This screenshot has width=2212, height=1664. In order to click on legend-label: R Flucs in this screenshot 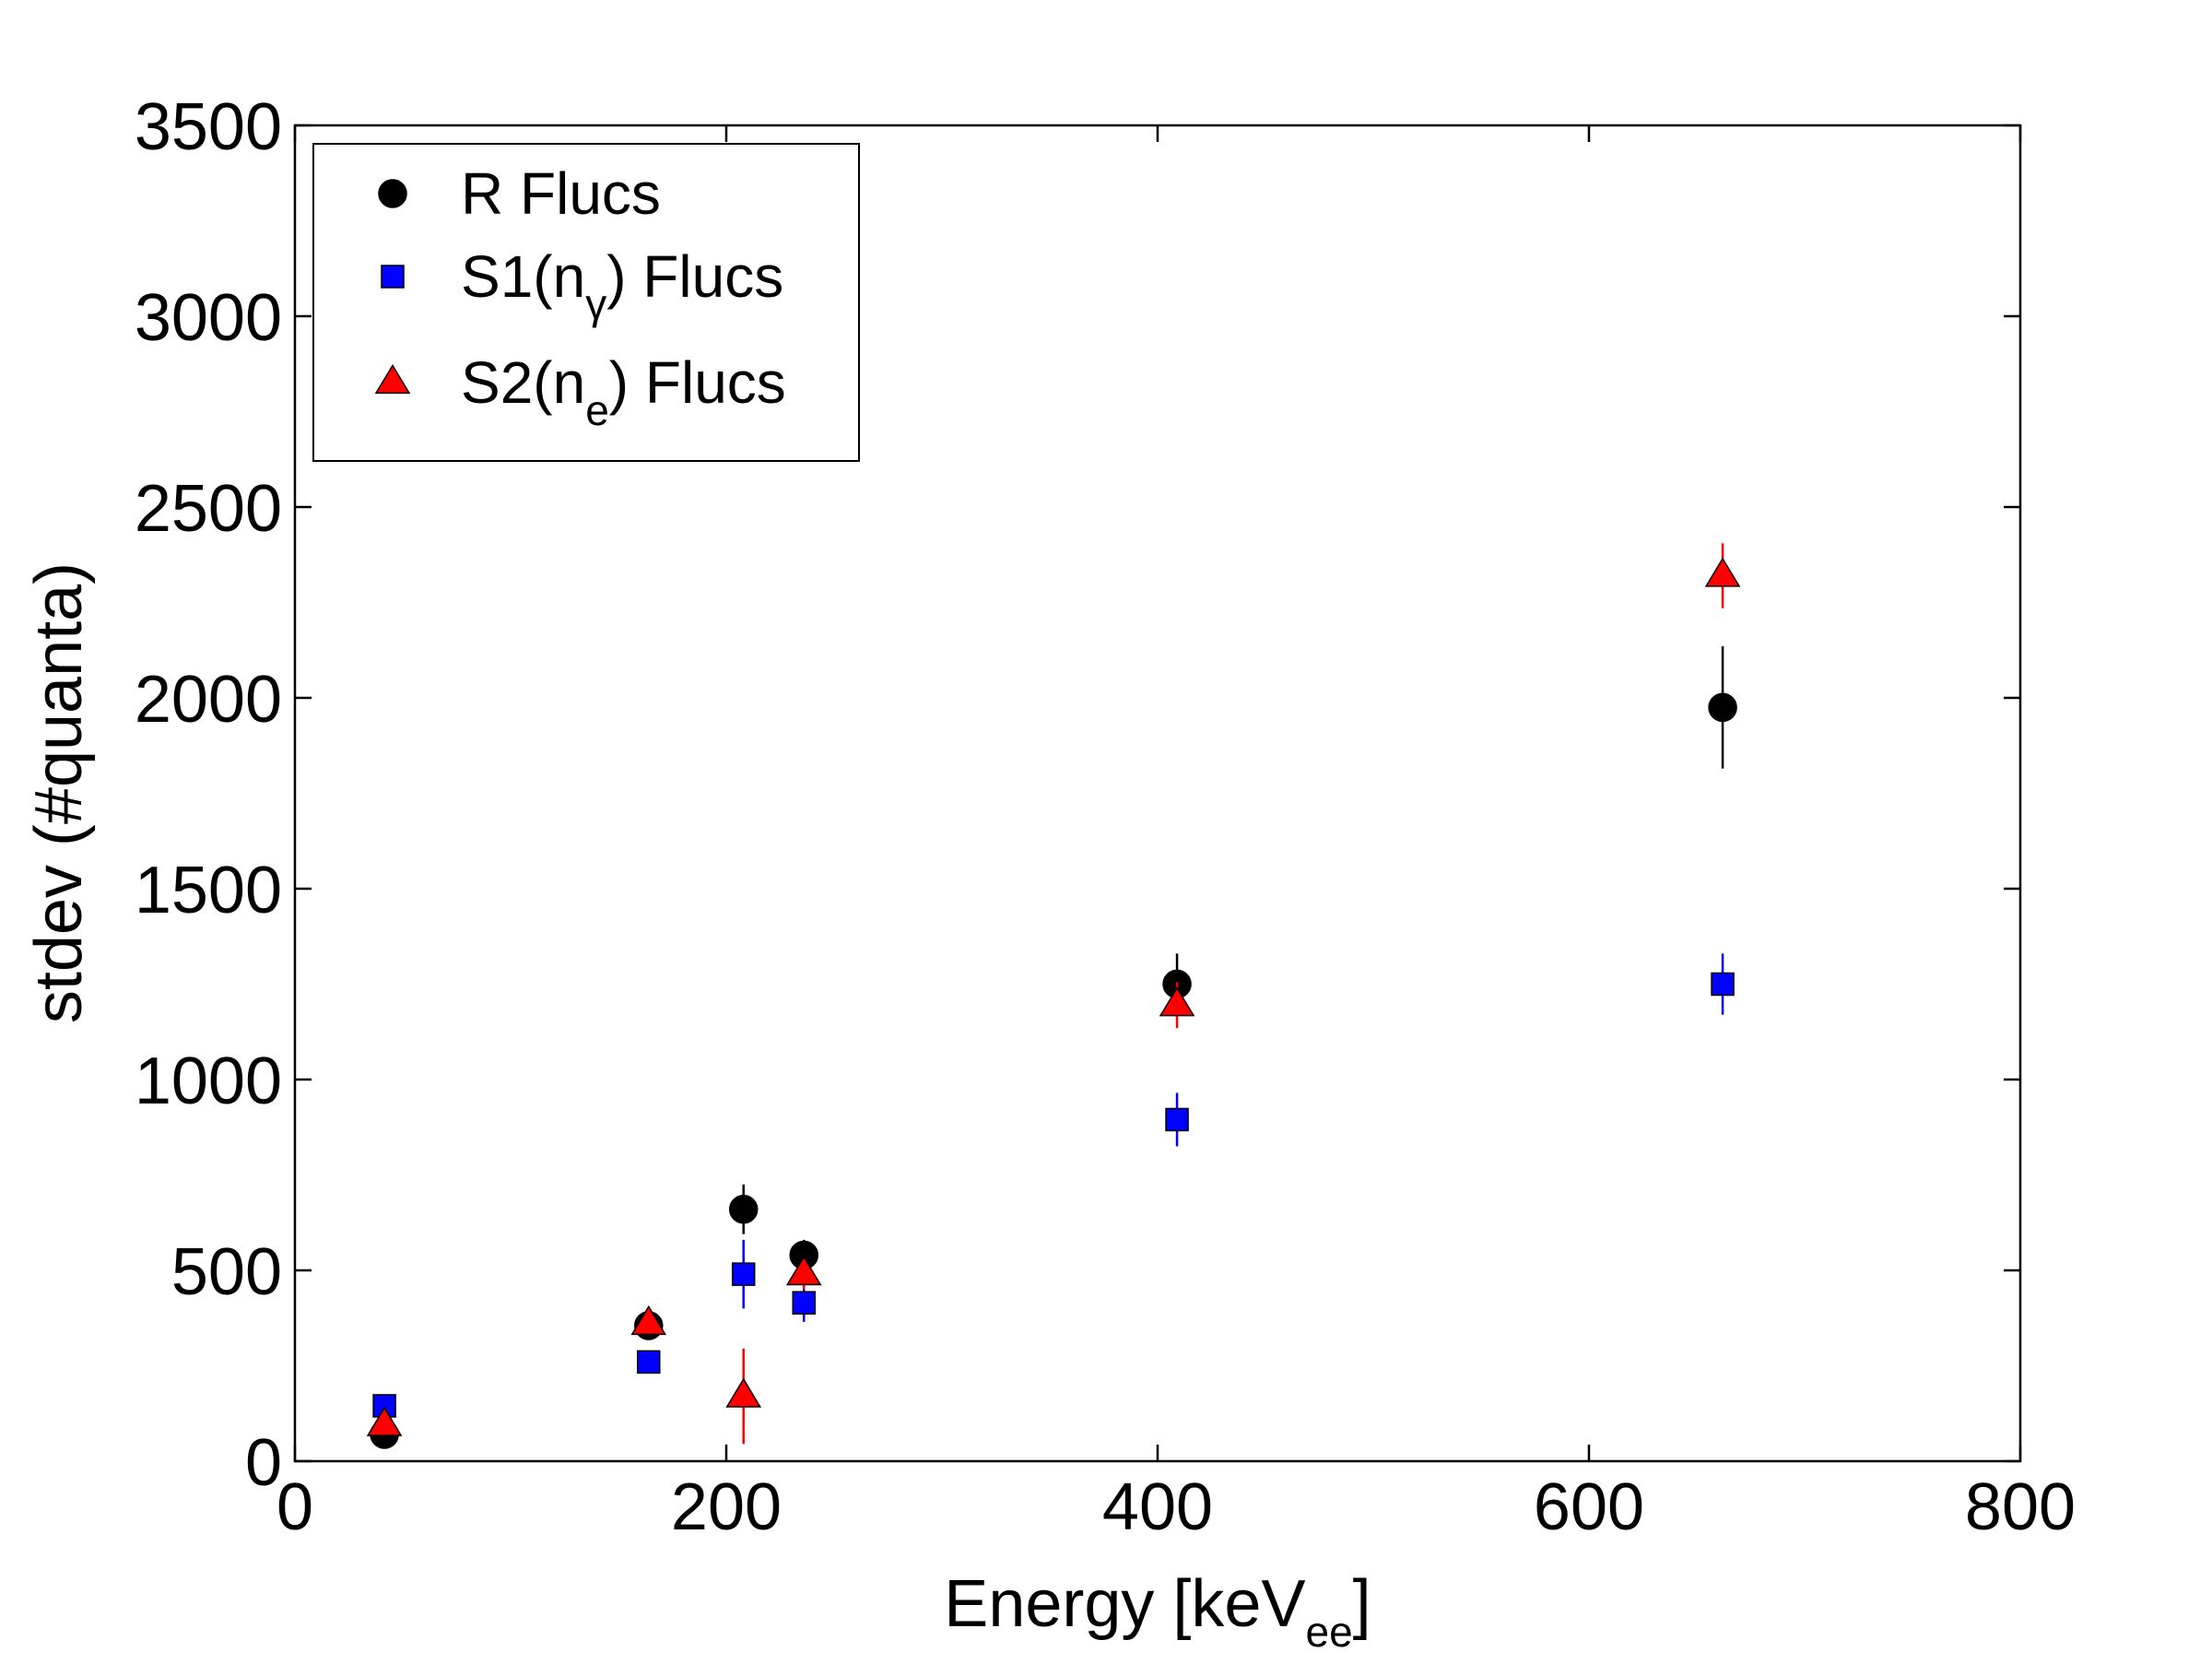, I will do `click(561, 193)`.